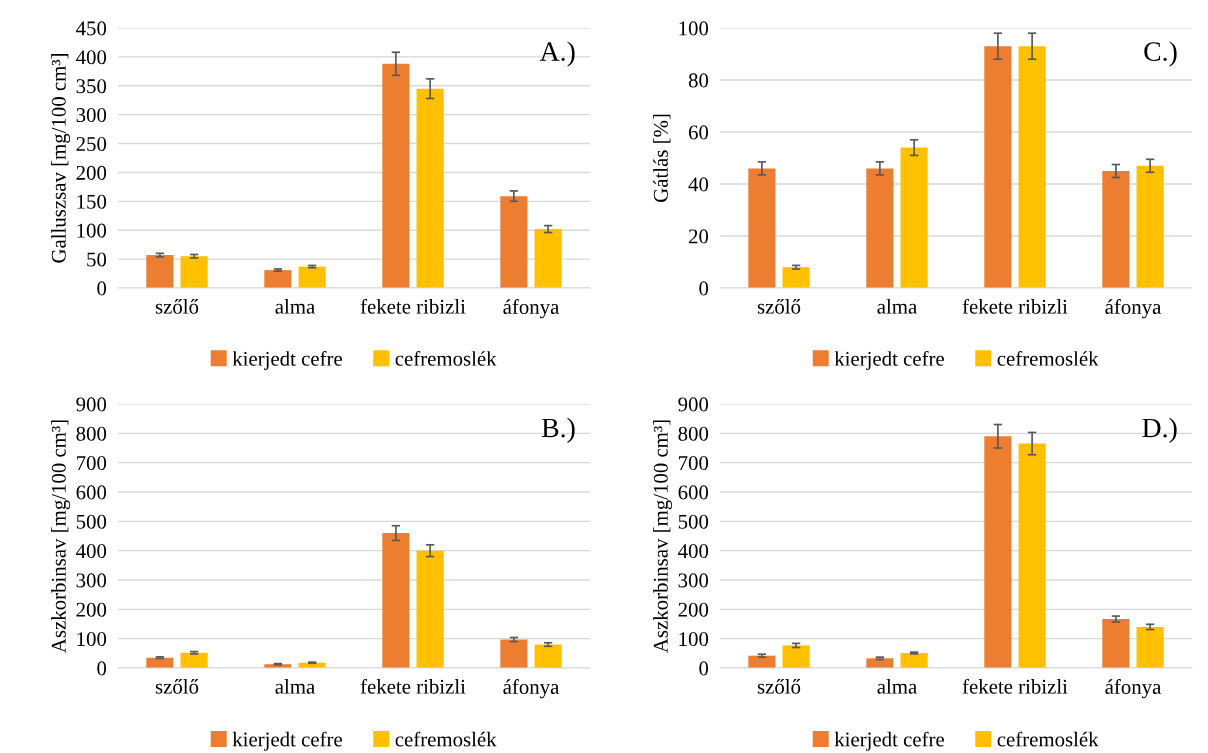  I want to click on y-tick-label: 40, so click(698, 184).